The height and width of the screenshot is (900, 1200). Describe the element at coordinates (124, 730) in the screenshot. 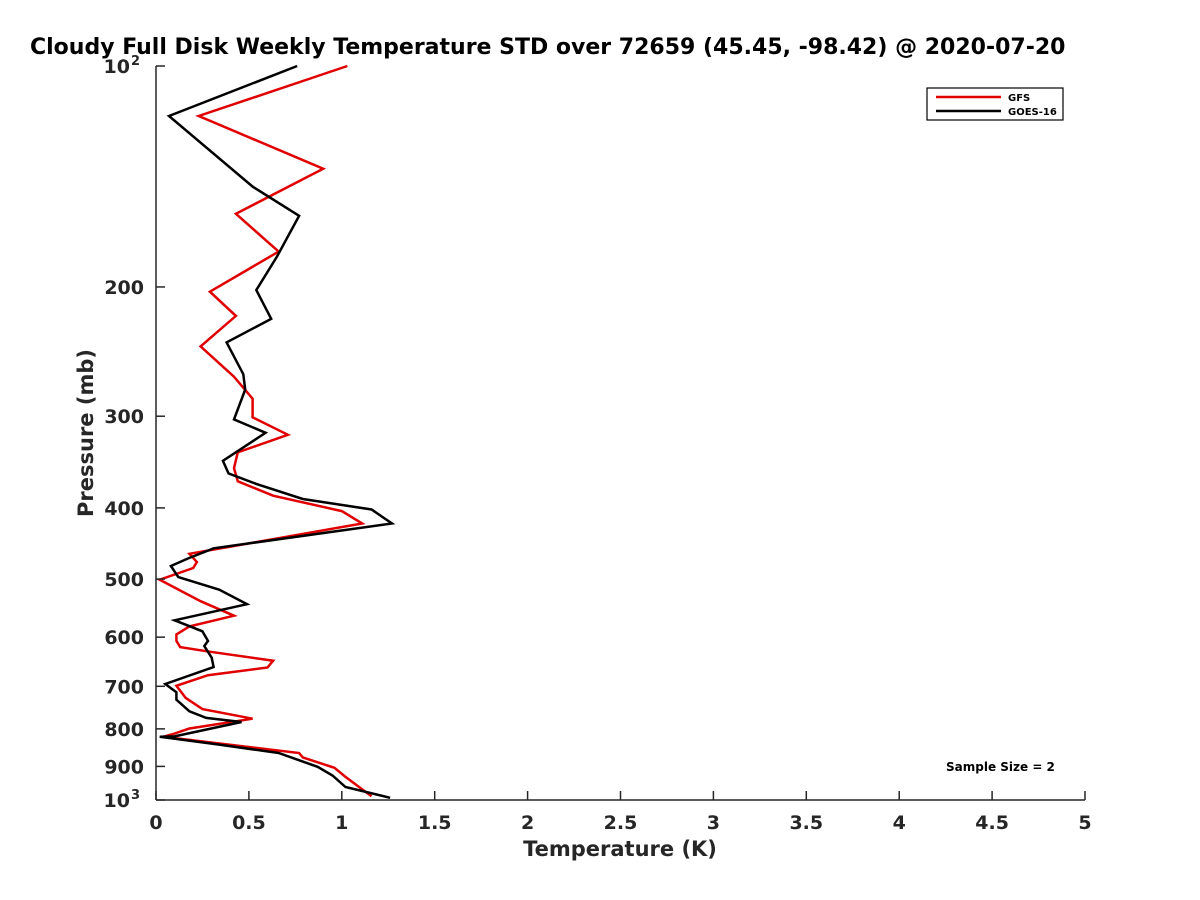

I see `y-tick-label: 800` at that location.